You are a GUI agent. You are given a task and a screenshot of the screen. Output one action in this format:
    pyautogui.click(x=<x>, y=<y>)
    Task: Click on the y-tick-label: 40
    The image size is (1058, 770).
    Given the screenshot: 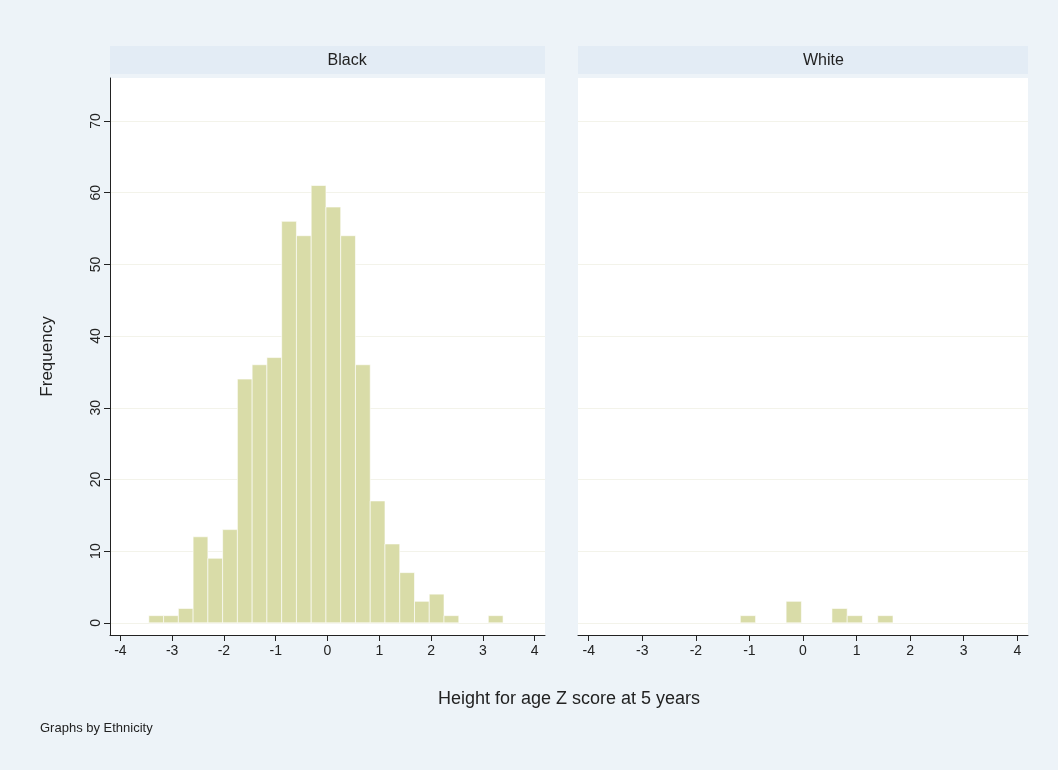 What is the action you would take?
    pyautogui.click(x=95, y=336)
    